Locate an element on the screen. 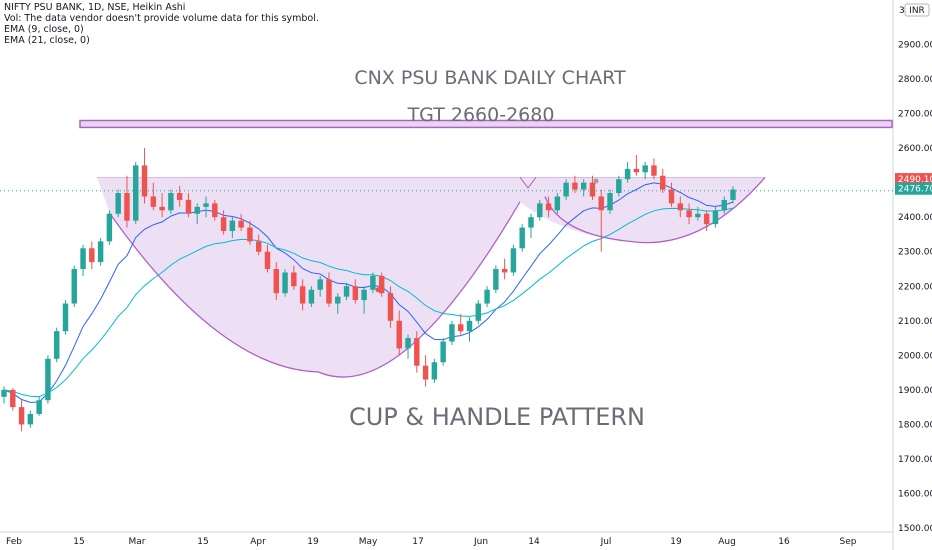  y-tick-label: 1700.00 is located at coordinates (915, 460).